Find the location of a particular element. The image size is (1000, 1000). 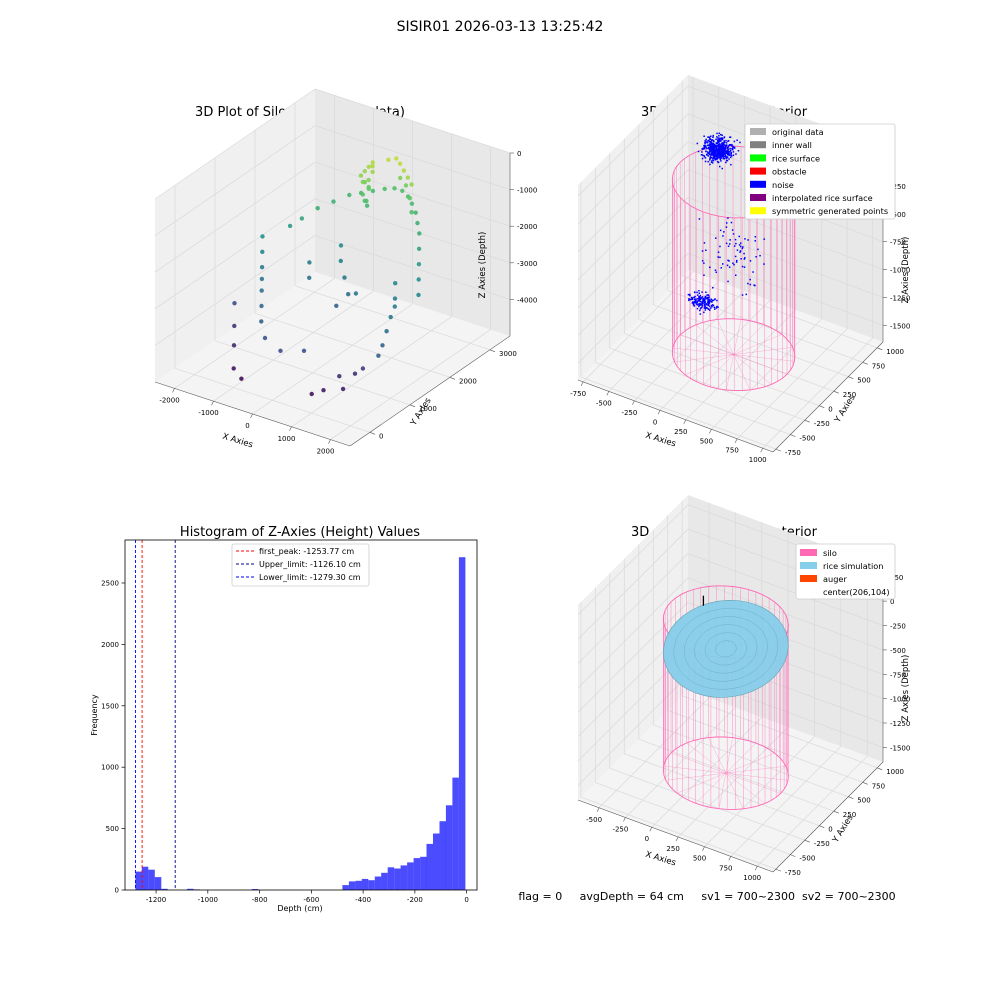

y-tick-label: 0 is located at coordinates (117, 891).